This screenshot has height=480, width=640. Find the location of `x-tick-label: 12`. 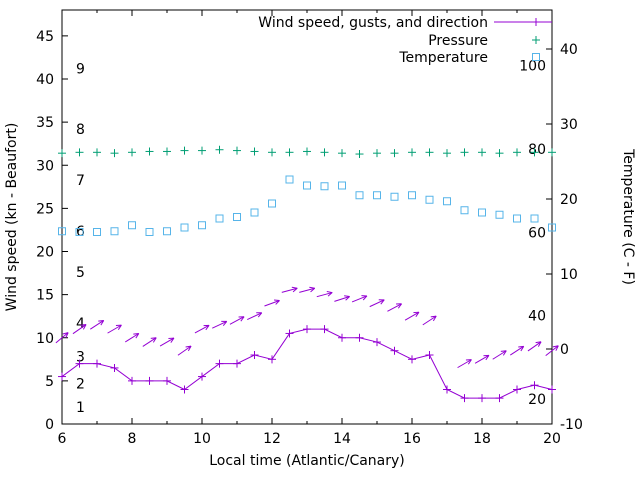

x-tick-label: 12 is located at coordinates (272, 439).